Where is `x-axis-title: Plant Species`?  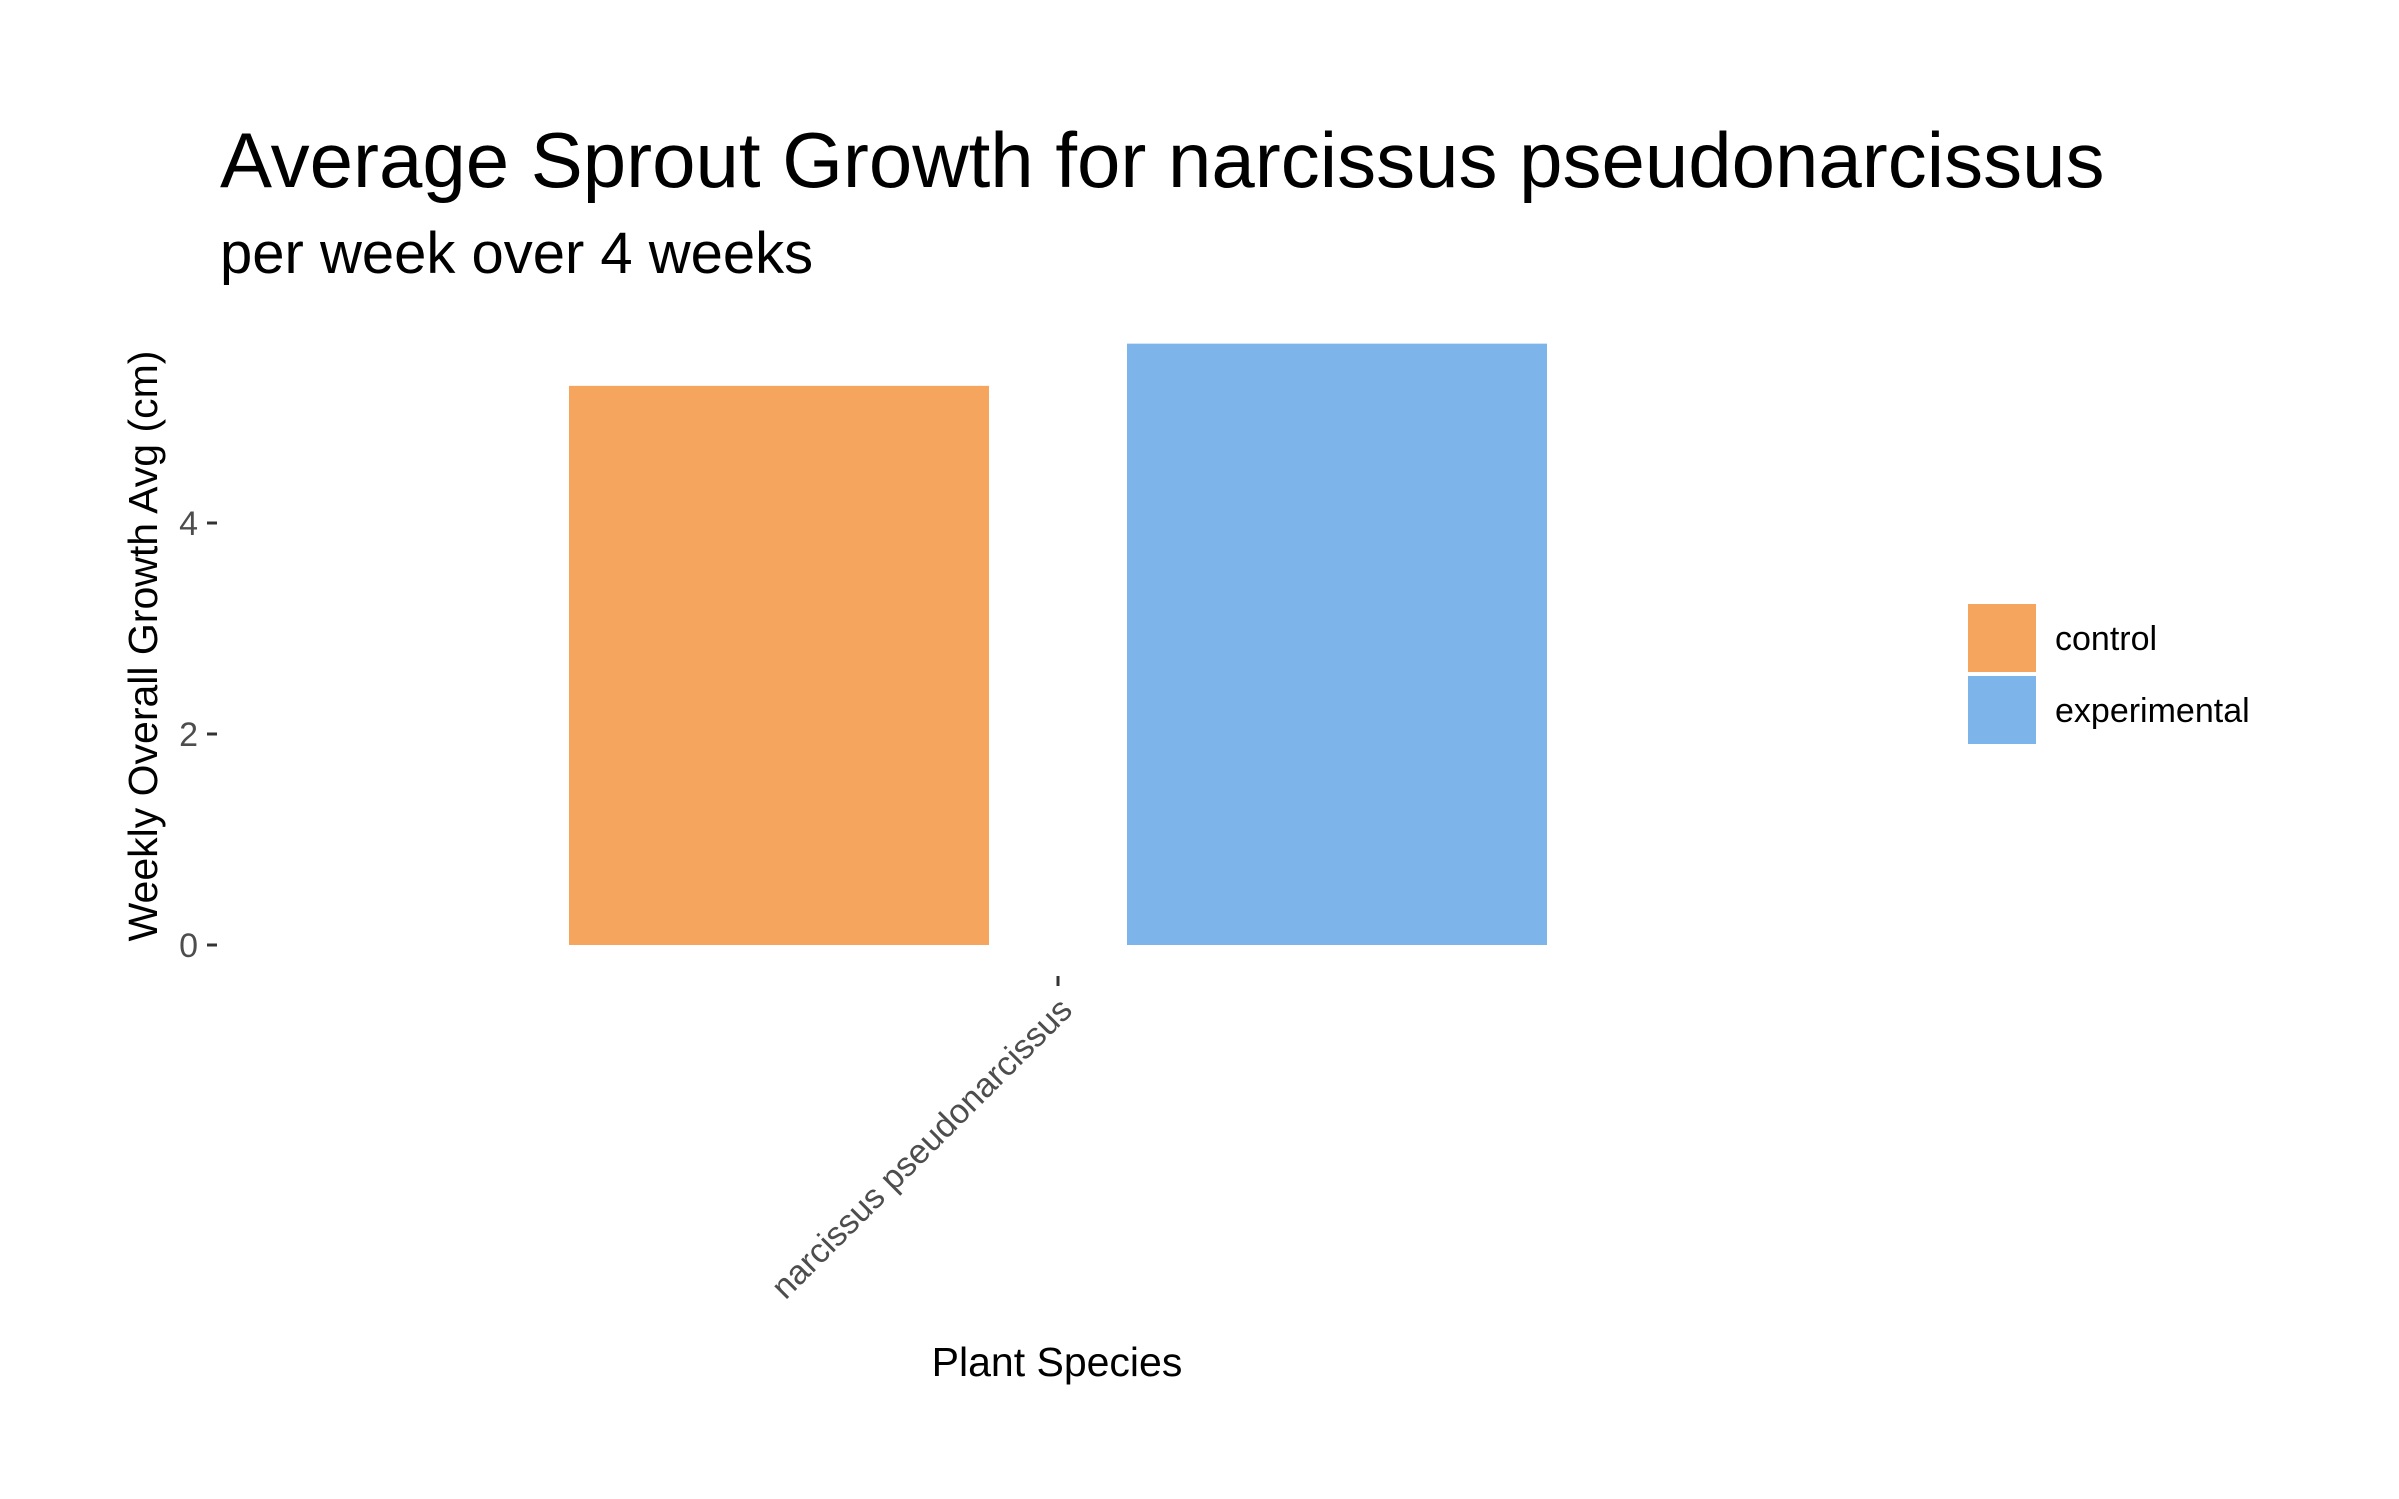 x-axis-title: Plant Species is located at coordinates (1057, 1362).